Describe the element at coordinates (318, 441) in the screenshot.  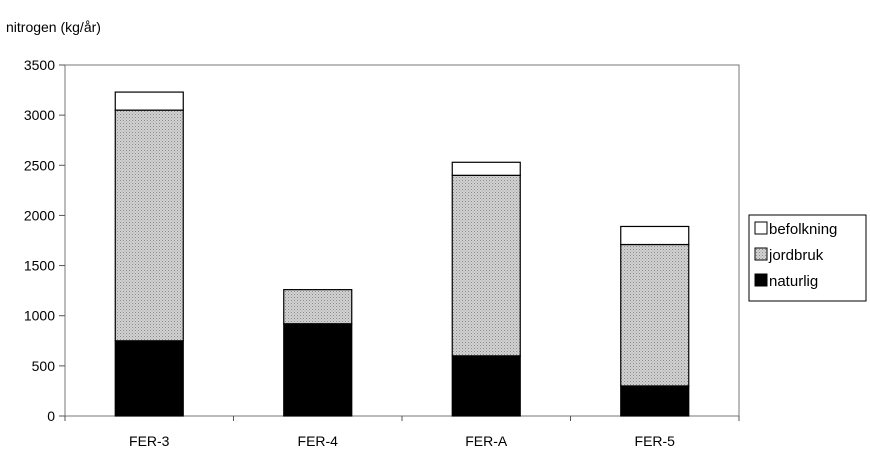
I see `x-tick-label: FER-4` at that location.